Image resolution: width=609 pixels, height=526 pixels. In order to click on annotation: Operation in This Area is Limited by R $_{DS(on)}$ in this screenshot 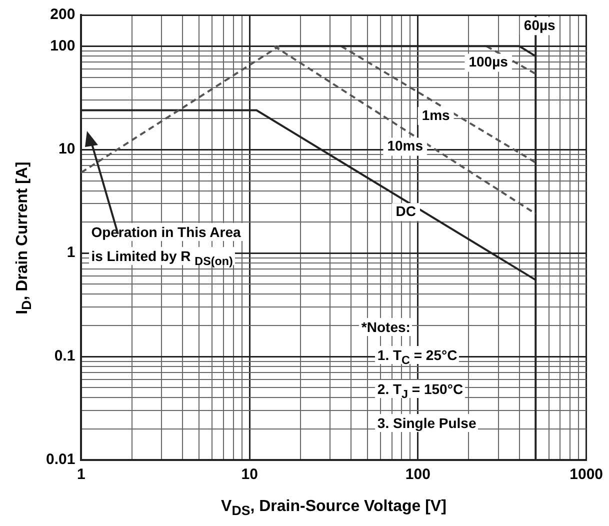, I will do `click(166, 245)`.